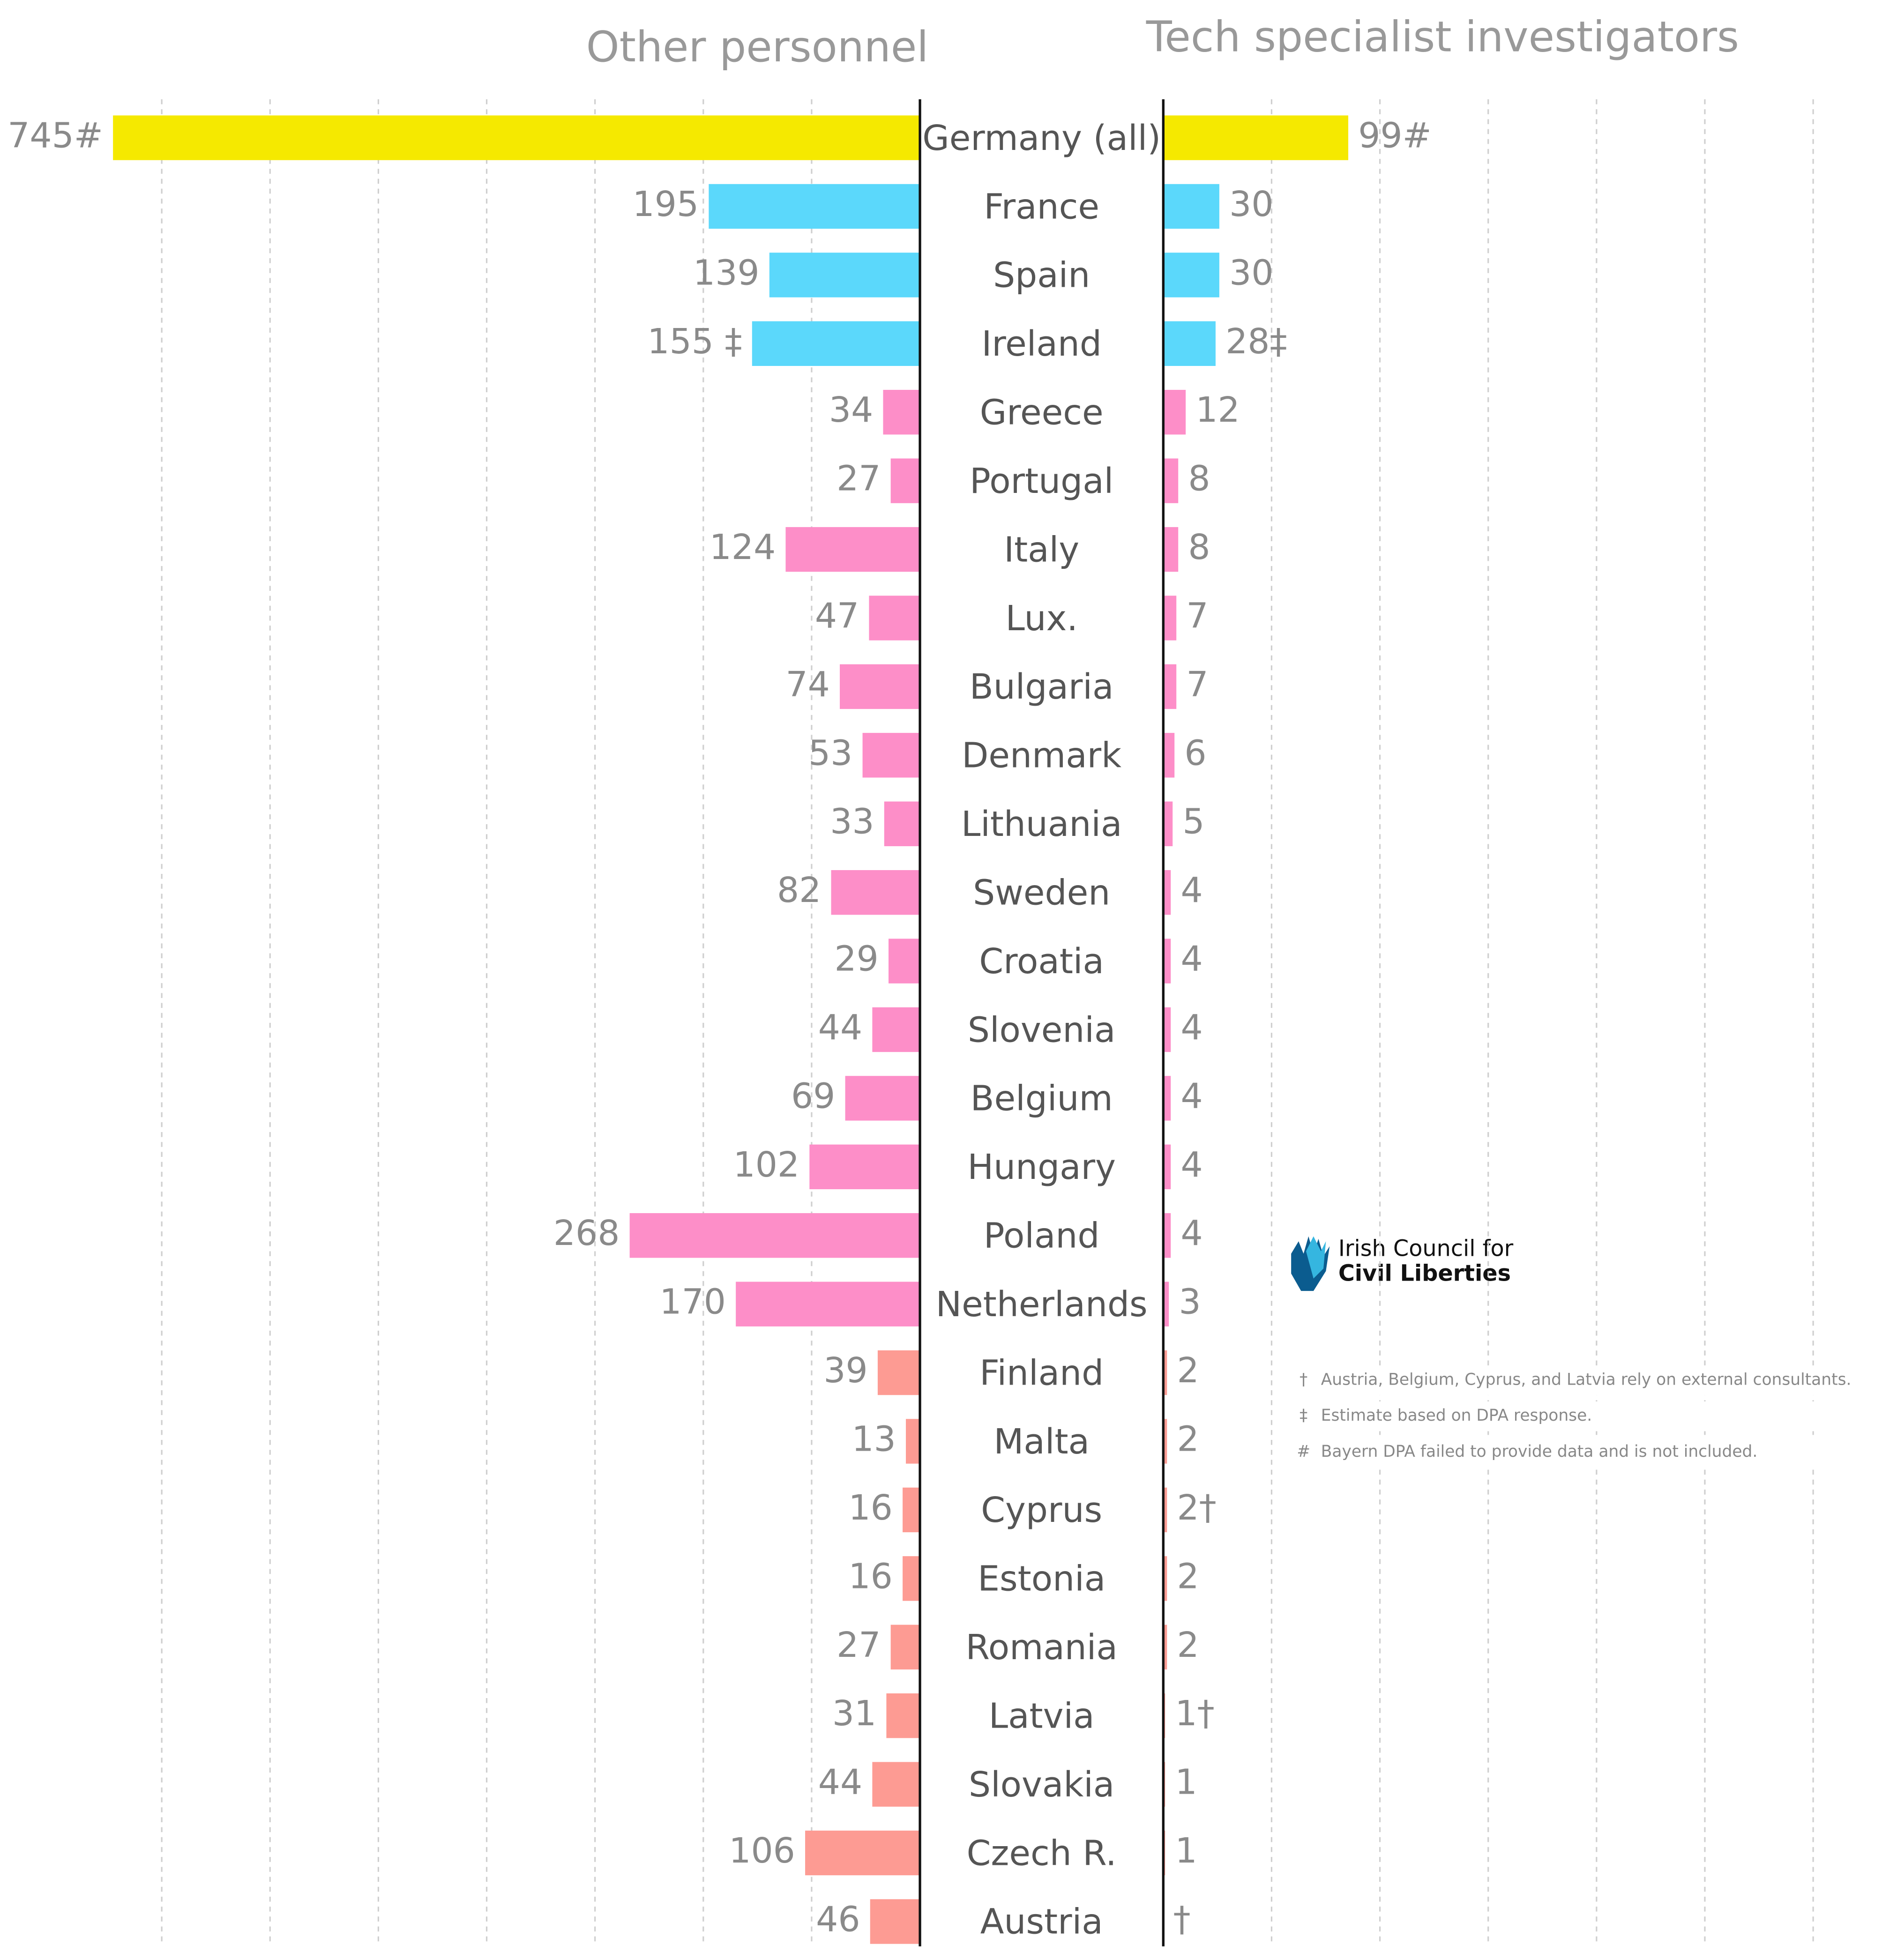 The height and width of the screenshot is (1960, 1897). I want to click on left-value-label: 31, so click(854, 1714).